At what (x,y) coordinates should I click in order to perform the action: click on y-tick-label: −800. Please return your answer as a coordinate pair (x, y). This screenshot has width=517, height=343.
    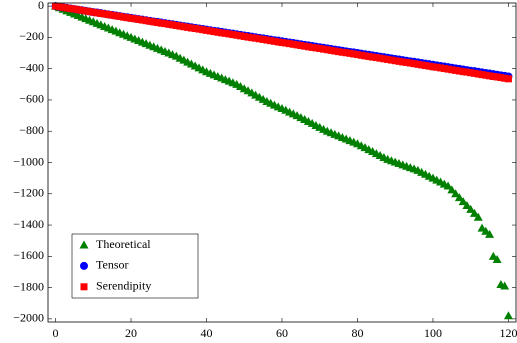
    Looking at the image, I should click on (31, 130).